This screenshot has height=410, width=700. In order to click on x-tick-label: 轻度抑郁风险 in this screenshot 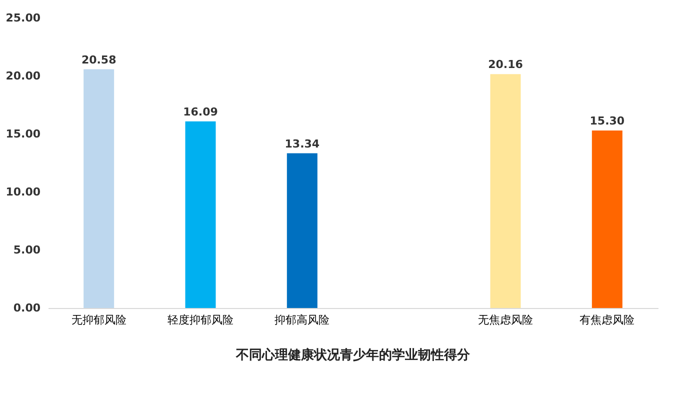, I will do `click(201, 320)`.